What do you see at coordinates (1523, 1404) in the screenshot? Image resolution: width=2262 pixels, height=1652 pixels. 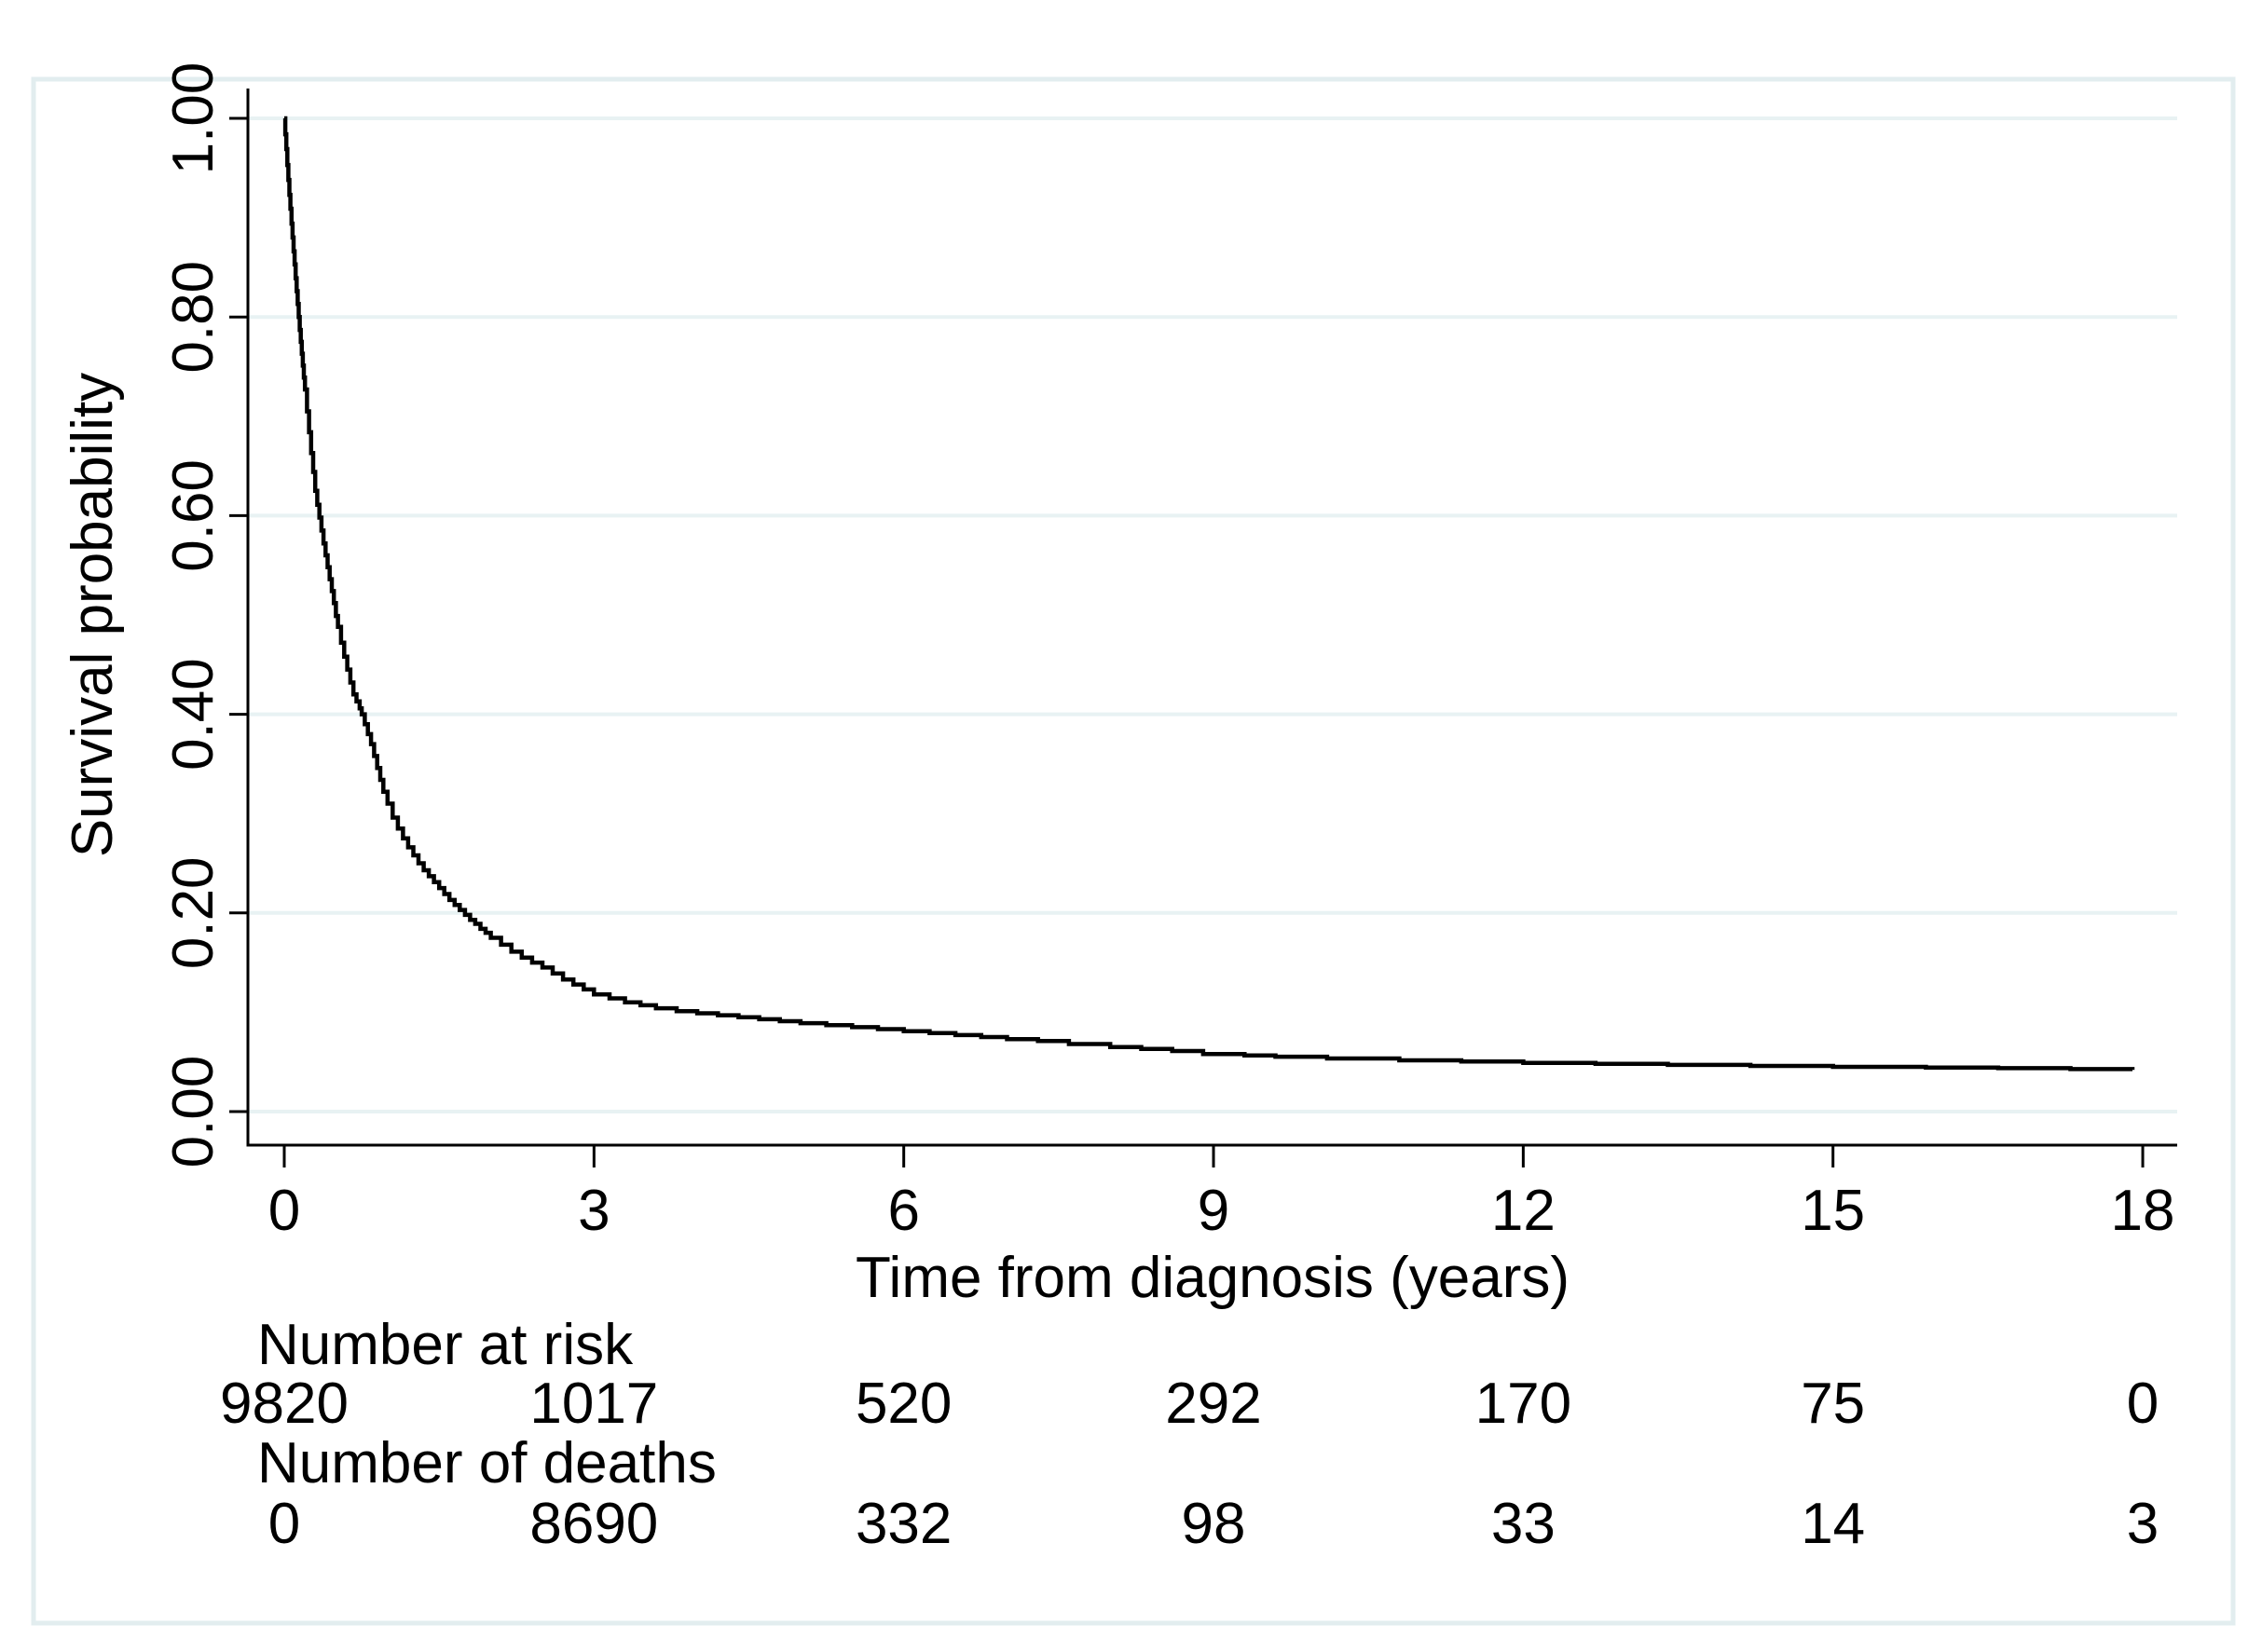 I see `at-risk-count: 170` at bounding box center [1523, 1404].